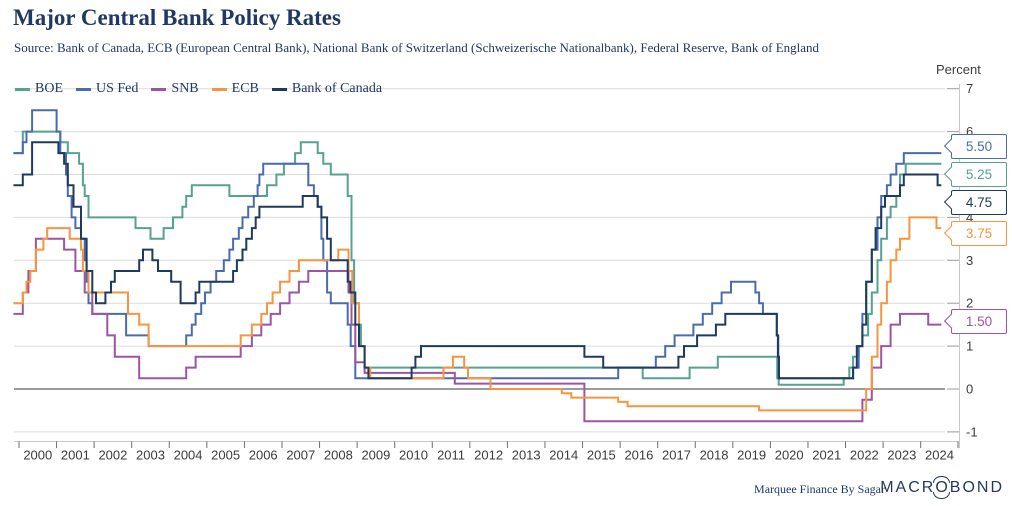  What do you see at coordinates (150, 455) in the screenshot?
I see `x-tick-label-2003: 2003` at bounding box center [150, 455].